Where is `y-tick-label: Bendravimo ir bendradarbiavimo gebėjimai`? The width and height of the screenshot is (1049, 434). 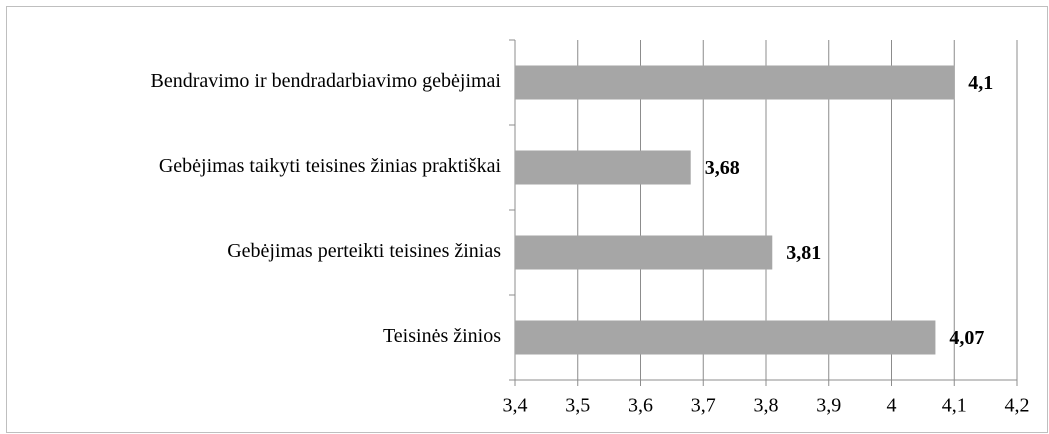
y-tick-label: Bendravimo ir bendradarbiavimo gebėjimai is located at coordinates (326, 81).